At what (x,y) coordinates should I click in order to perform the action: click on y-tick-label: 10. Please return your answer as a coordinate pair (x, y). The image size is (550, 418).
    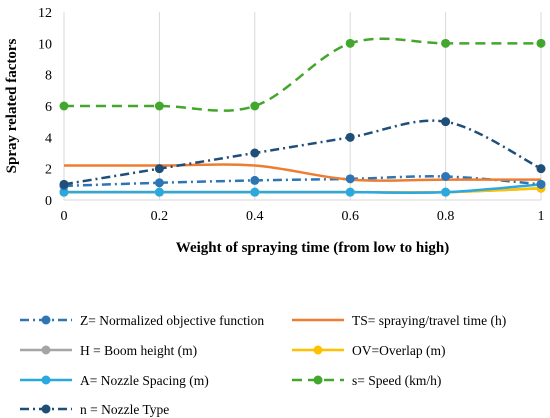
    Looking at the image, I should click on (45, 44).